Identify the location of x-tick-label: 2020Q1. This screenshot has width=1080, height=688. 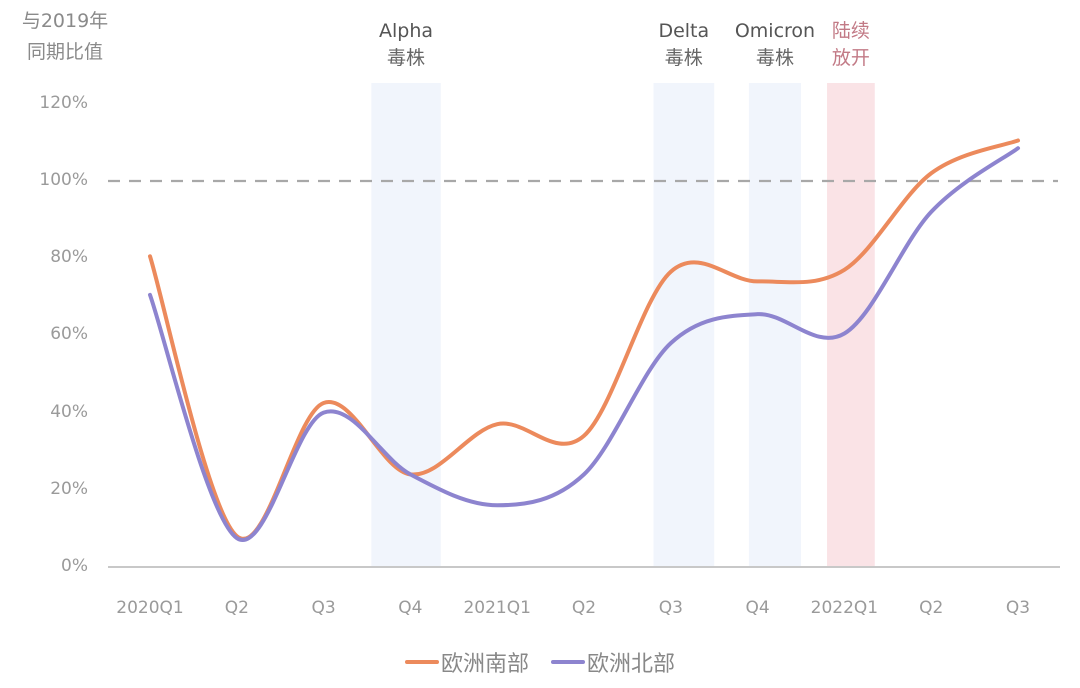
(150, 608).